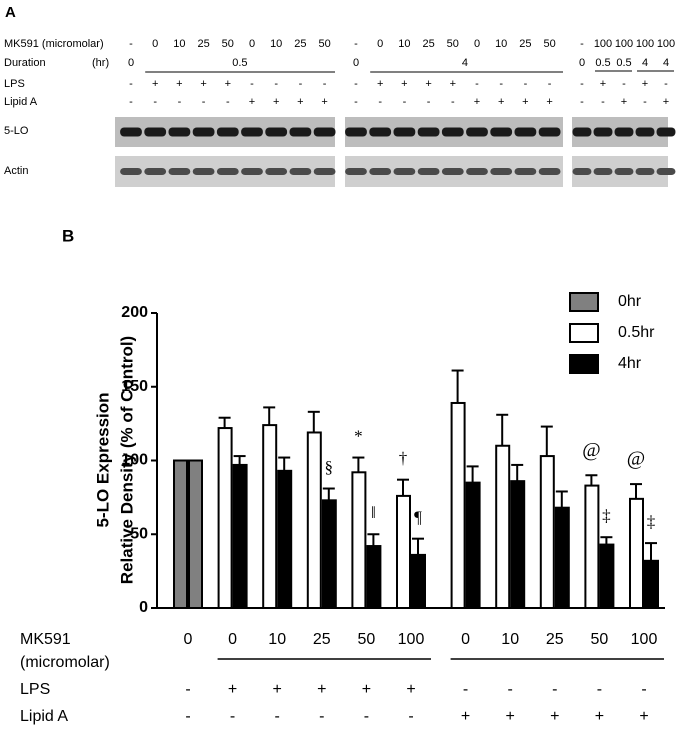 Image resolution: width=688 pixels, height=733 pixels. Describe the element at coordinates (582, 44) in the screenshot. I see `mk591-dose: -` at that location.